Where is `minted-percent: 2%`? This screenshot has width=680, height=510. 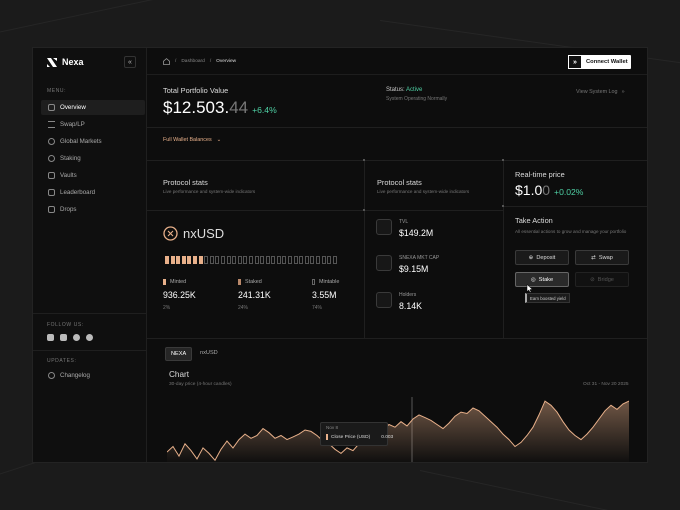
minted-percent: 2% is located at coordinates (167, 308).